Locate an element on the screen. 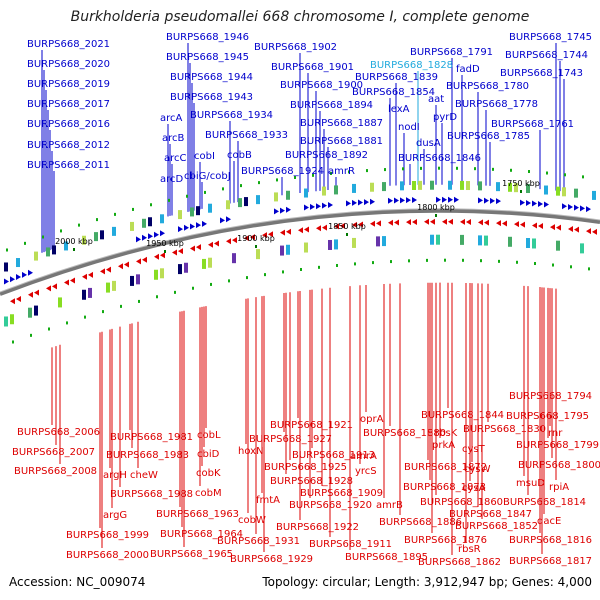 The image size is (600, 600). gene-label-top: BURPS668_2016 is located at coordinates (68, 124).